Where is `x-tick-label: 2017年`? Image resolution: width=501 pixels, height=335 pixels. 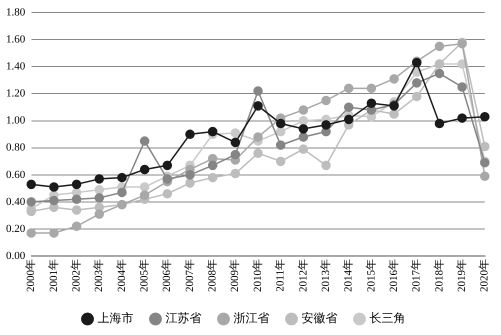
x-tick-label: 2017年 is located at coordinates (416, 275).